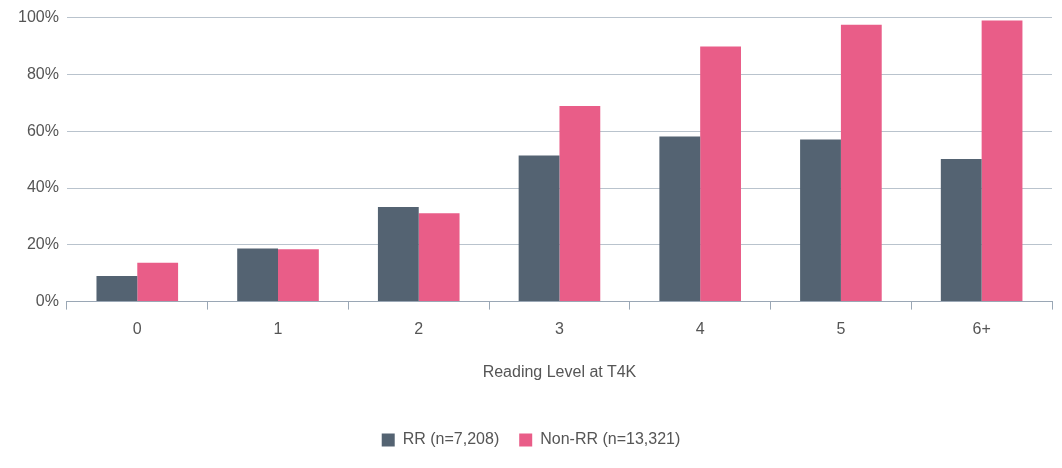 This screenshot has width=1062, height=468. What do you see at coordinates (278, 328) in the screenshot?
I see `x-tick-label: 1` at bounding box center [278, 328].